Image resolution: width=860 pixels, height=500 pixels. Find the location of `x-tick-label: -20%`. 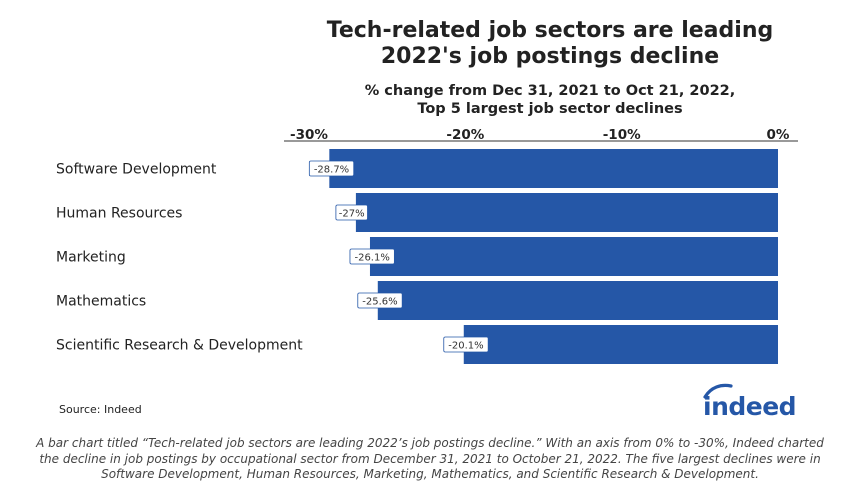

x-tick-label: -20% is located at coordinates (465, 135).